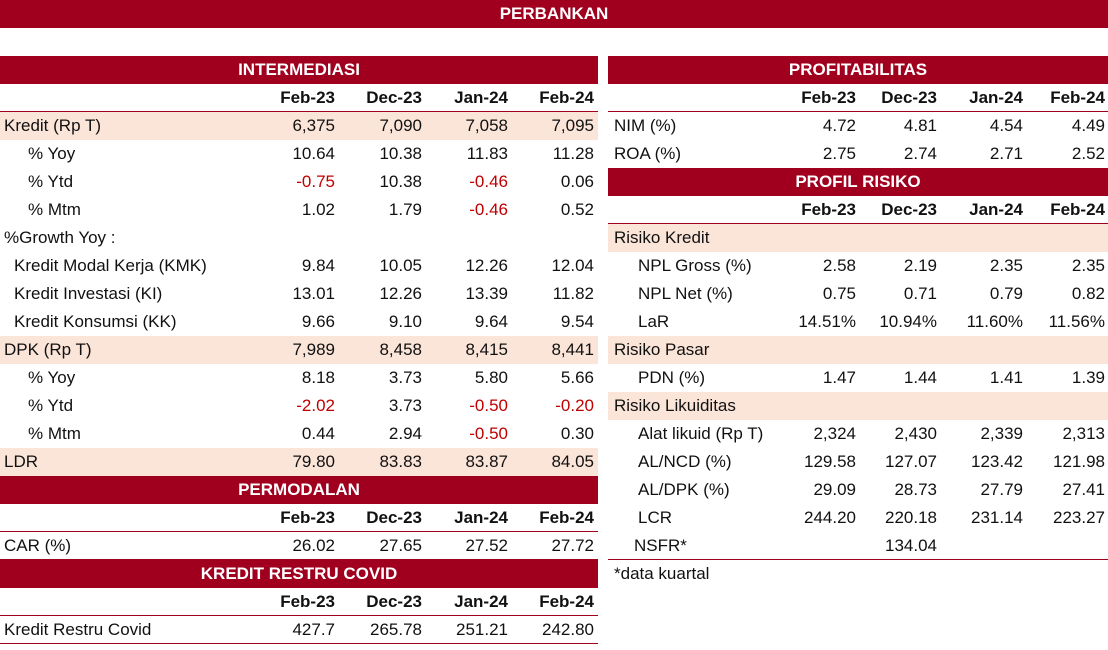 This screenshot has width=1108, height=650. I want to click on row-label: PDN (%), so click(672, 377).